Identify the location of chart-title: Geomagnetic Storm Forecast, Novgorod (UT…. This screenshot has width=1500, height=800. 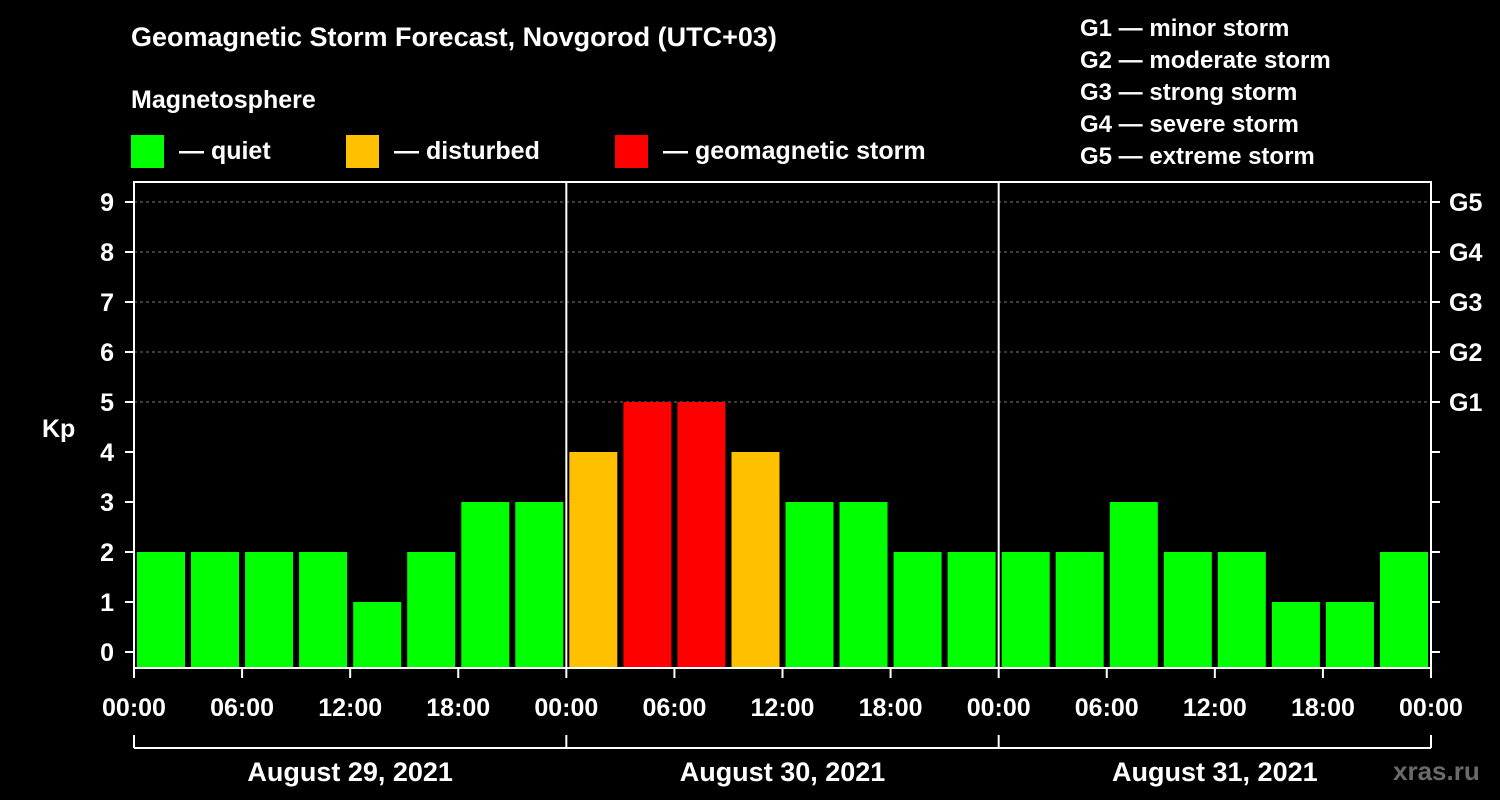
(454, 37).